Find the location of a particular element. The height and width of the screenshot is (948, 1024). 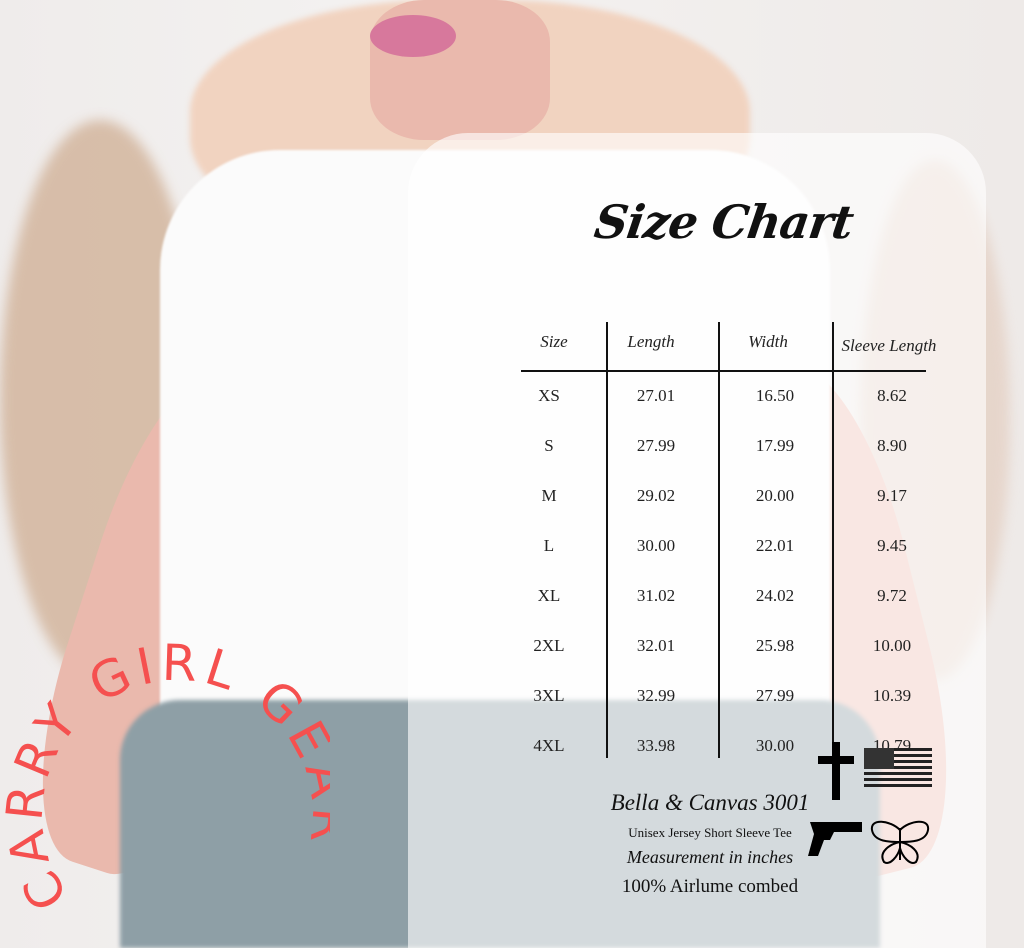

material-note: 100% Airlume combed is located at coordinates (710, 886).